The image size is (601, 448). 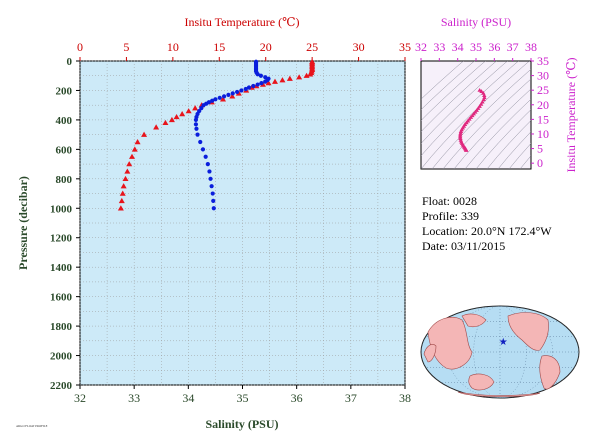 I want to click on top-axis-title: Insitu Temperature (℃), so click(x=242, y=22).